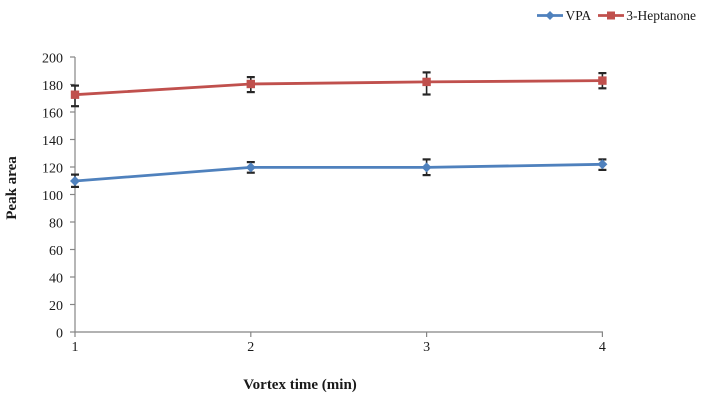  What do you see at coordinates (52, 113) in the screenshot?
I see `svg-text: 160` at bounding box center [52, 113].